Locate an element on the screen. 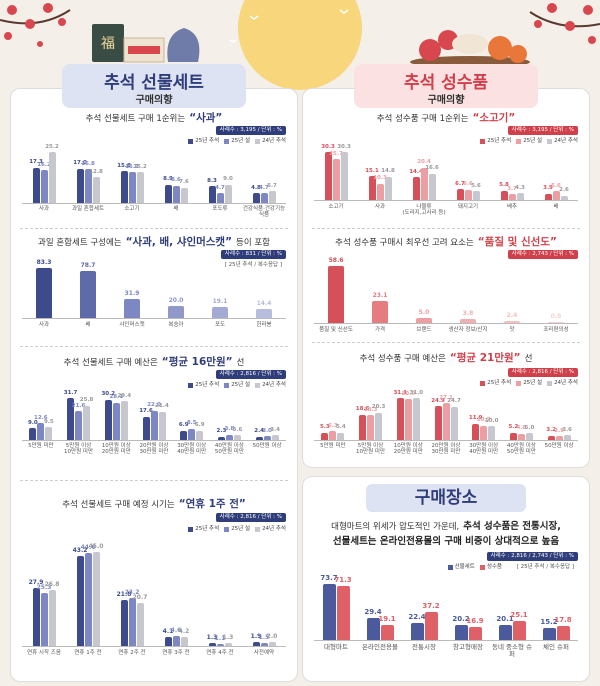 This screenshot has height=686, width=600. value-label: 24.7 is located at coordinates (454, 401).